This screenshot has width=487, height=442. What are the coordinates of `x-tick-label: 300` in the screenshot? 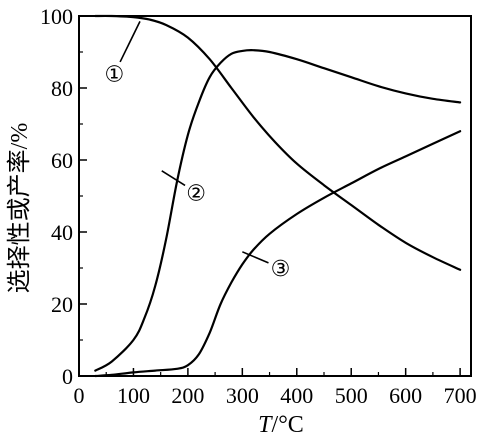 It's located at (242, 395).